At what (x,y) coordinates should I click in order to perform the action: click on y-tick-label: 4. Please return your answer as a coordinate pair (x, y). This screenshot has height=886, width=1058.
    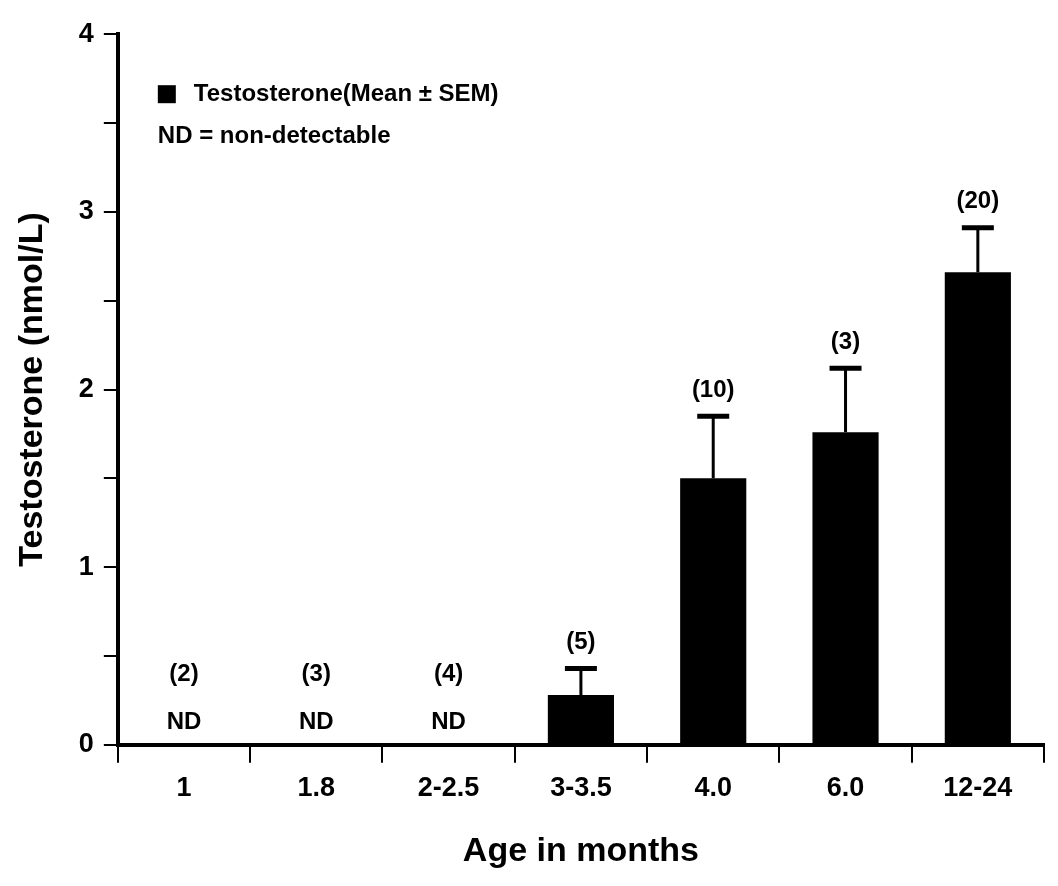
    Looking at the image, I should click on (86, 32).